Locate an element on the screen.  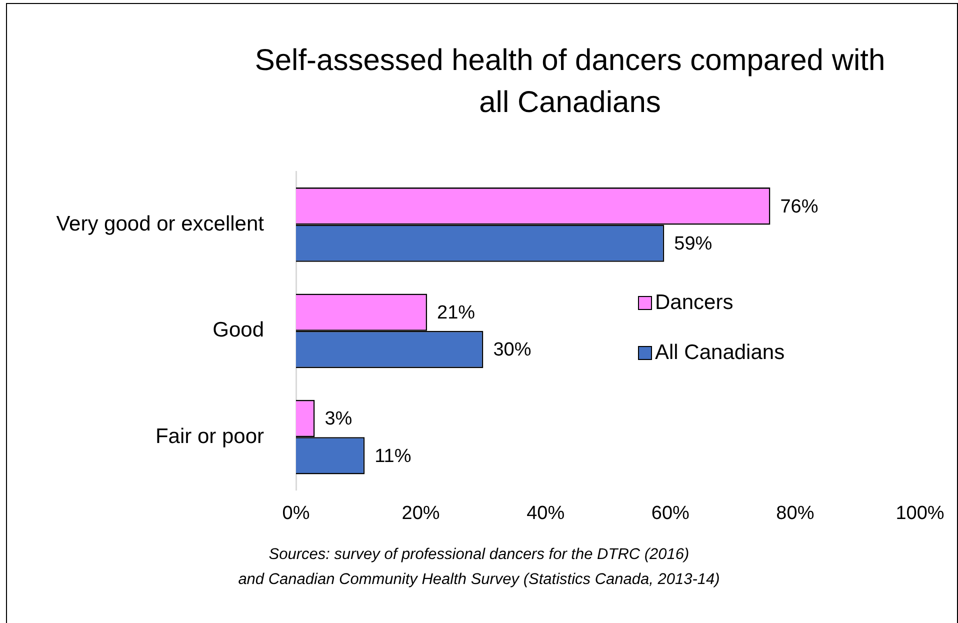
legend-label: All Canadians is located at coordinates (720, 353).